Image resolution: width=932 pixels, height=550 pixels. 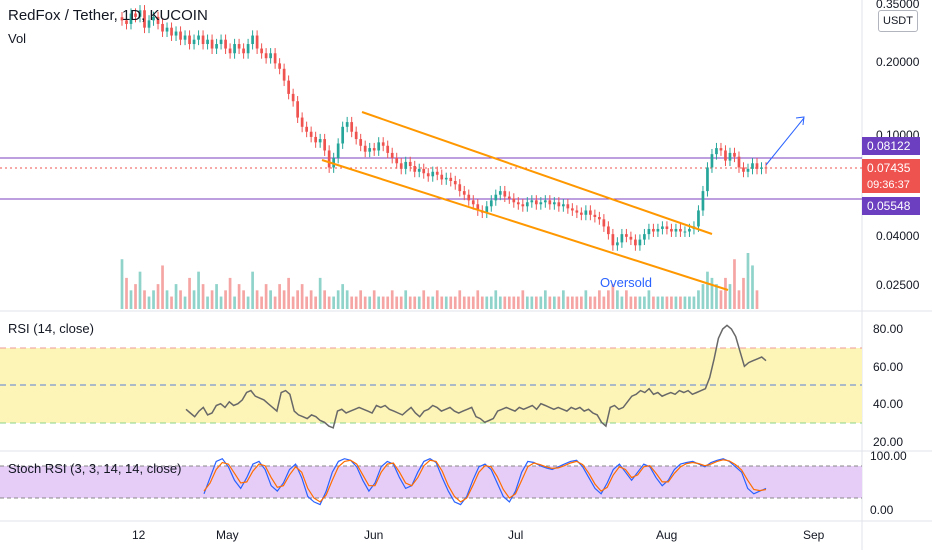 What do you see at coordinates (888, 483) in the screenshot?
I see `stoch-axis: 100.00 0.00` at bounding box center [888, 483].